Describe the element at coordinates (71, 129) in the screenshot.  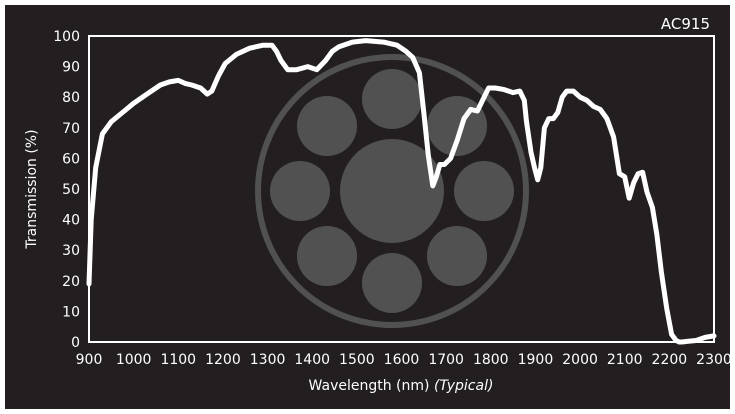
I see `y-tick-label: 70` at that location.